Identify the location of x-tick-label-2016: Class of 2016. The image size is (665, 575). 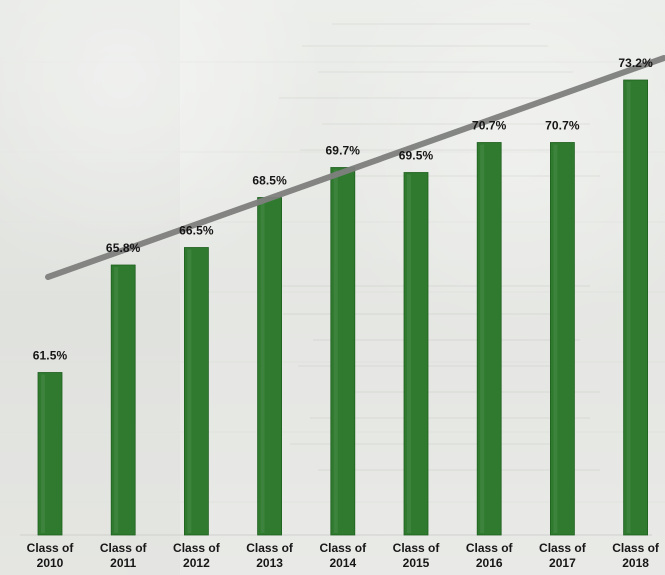
(490, 555).